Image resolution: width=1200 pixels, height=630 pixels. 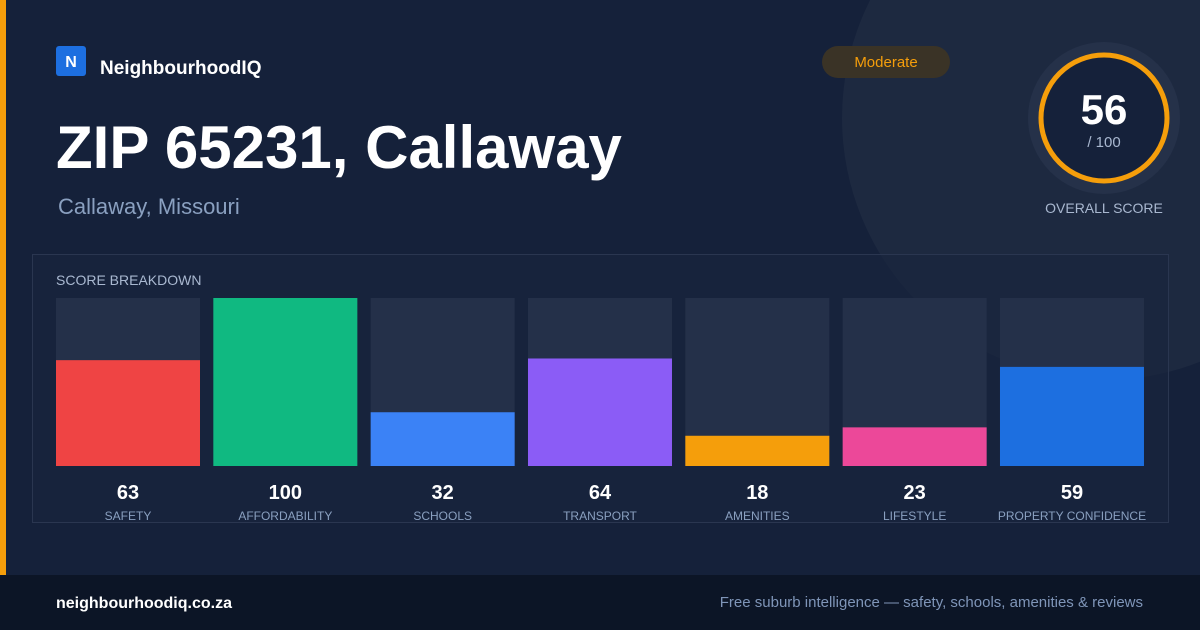 I want to click on footer, so click(x=600, y=602).